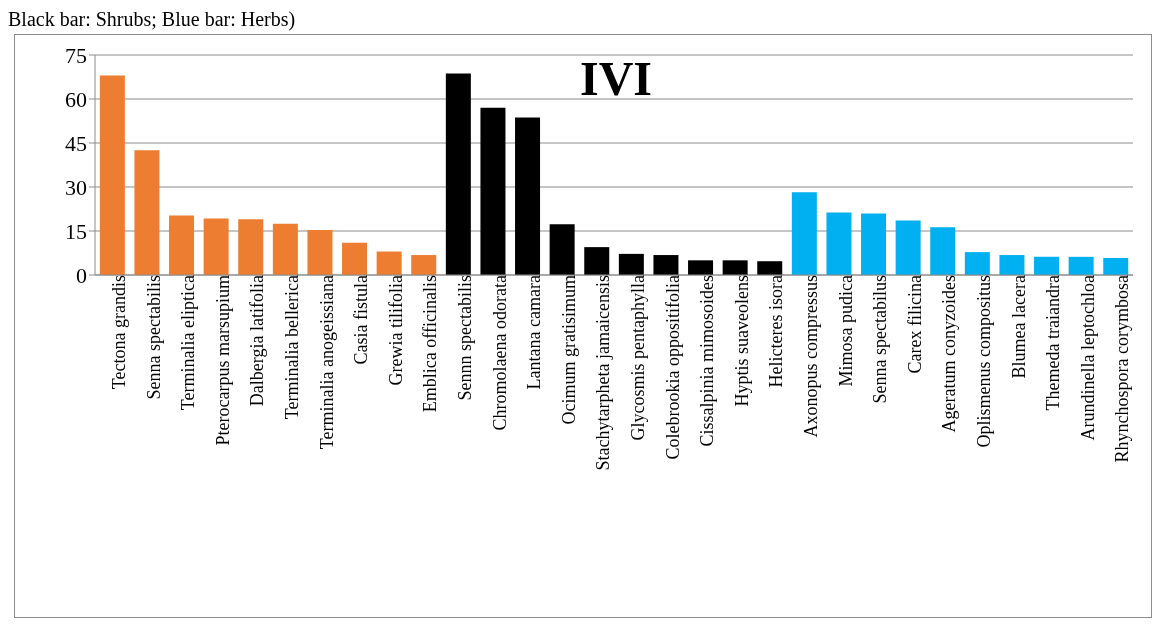 Image resolution: width=1160 pixels, height=624 pixels. What do you see at coordinates (81, 275) in the screenshot?
I see `y-tick-label: 0` at bounding box center [81, 275].